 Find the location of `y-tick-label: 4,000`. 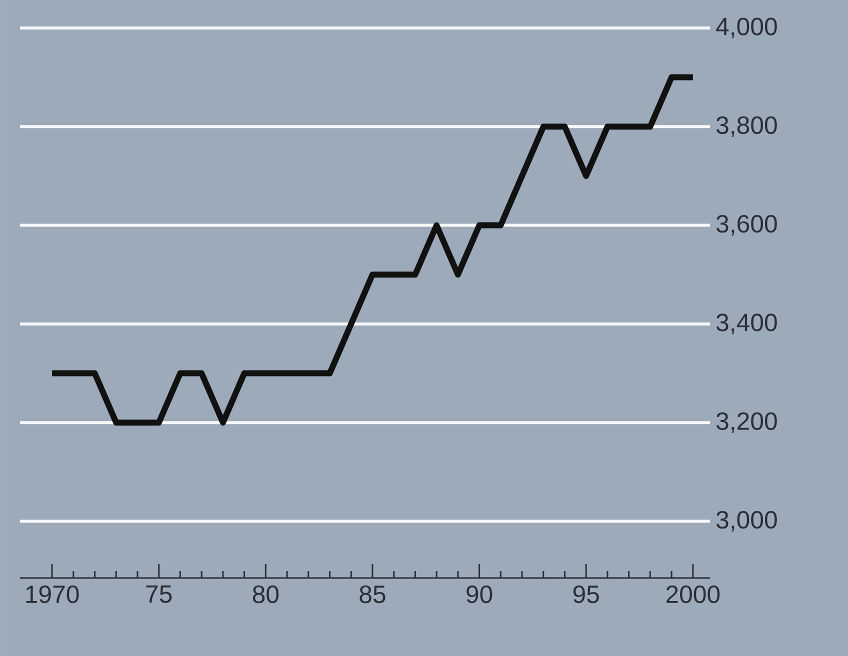

y-tick-label: 4,000 is located at coordinates (746, 28).